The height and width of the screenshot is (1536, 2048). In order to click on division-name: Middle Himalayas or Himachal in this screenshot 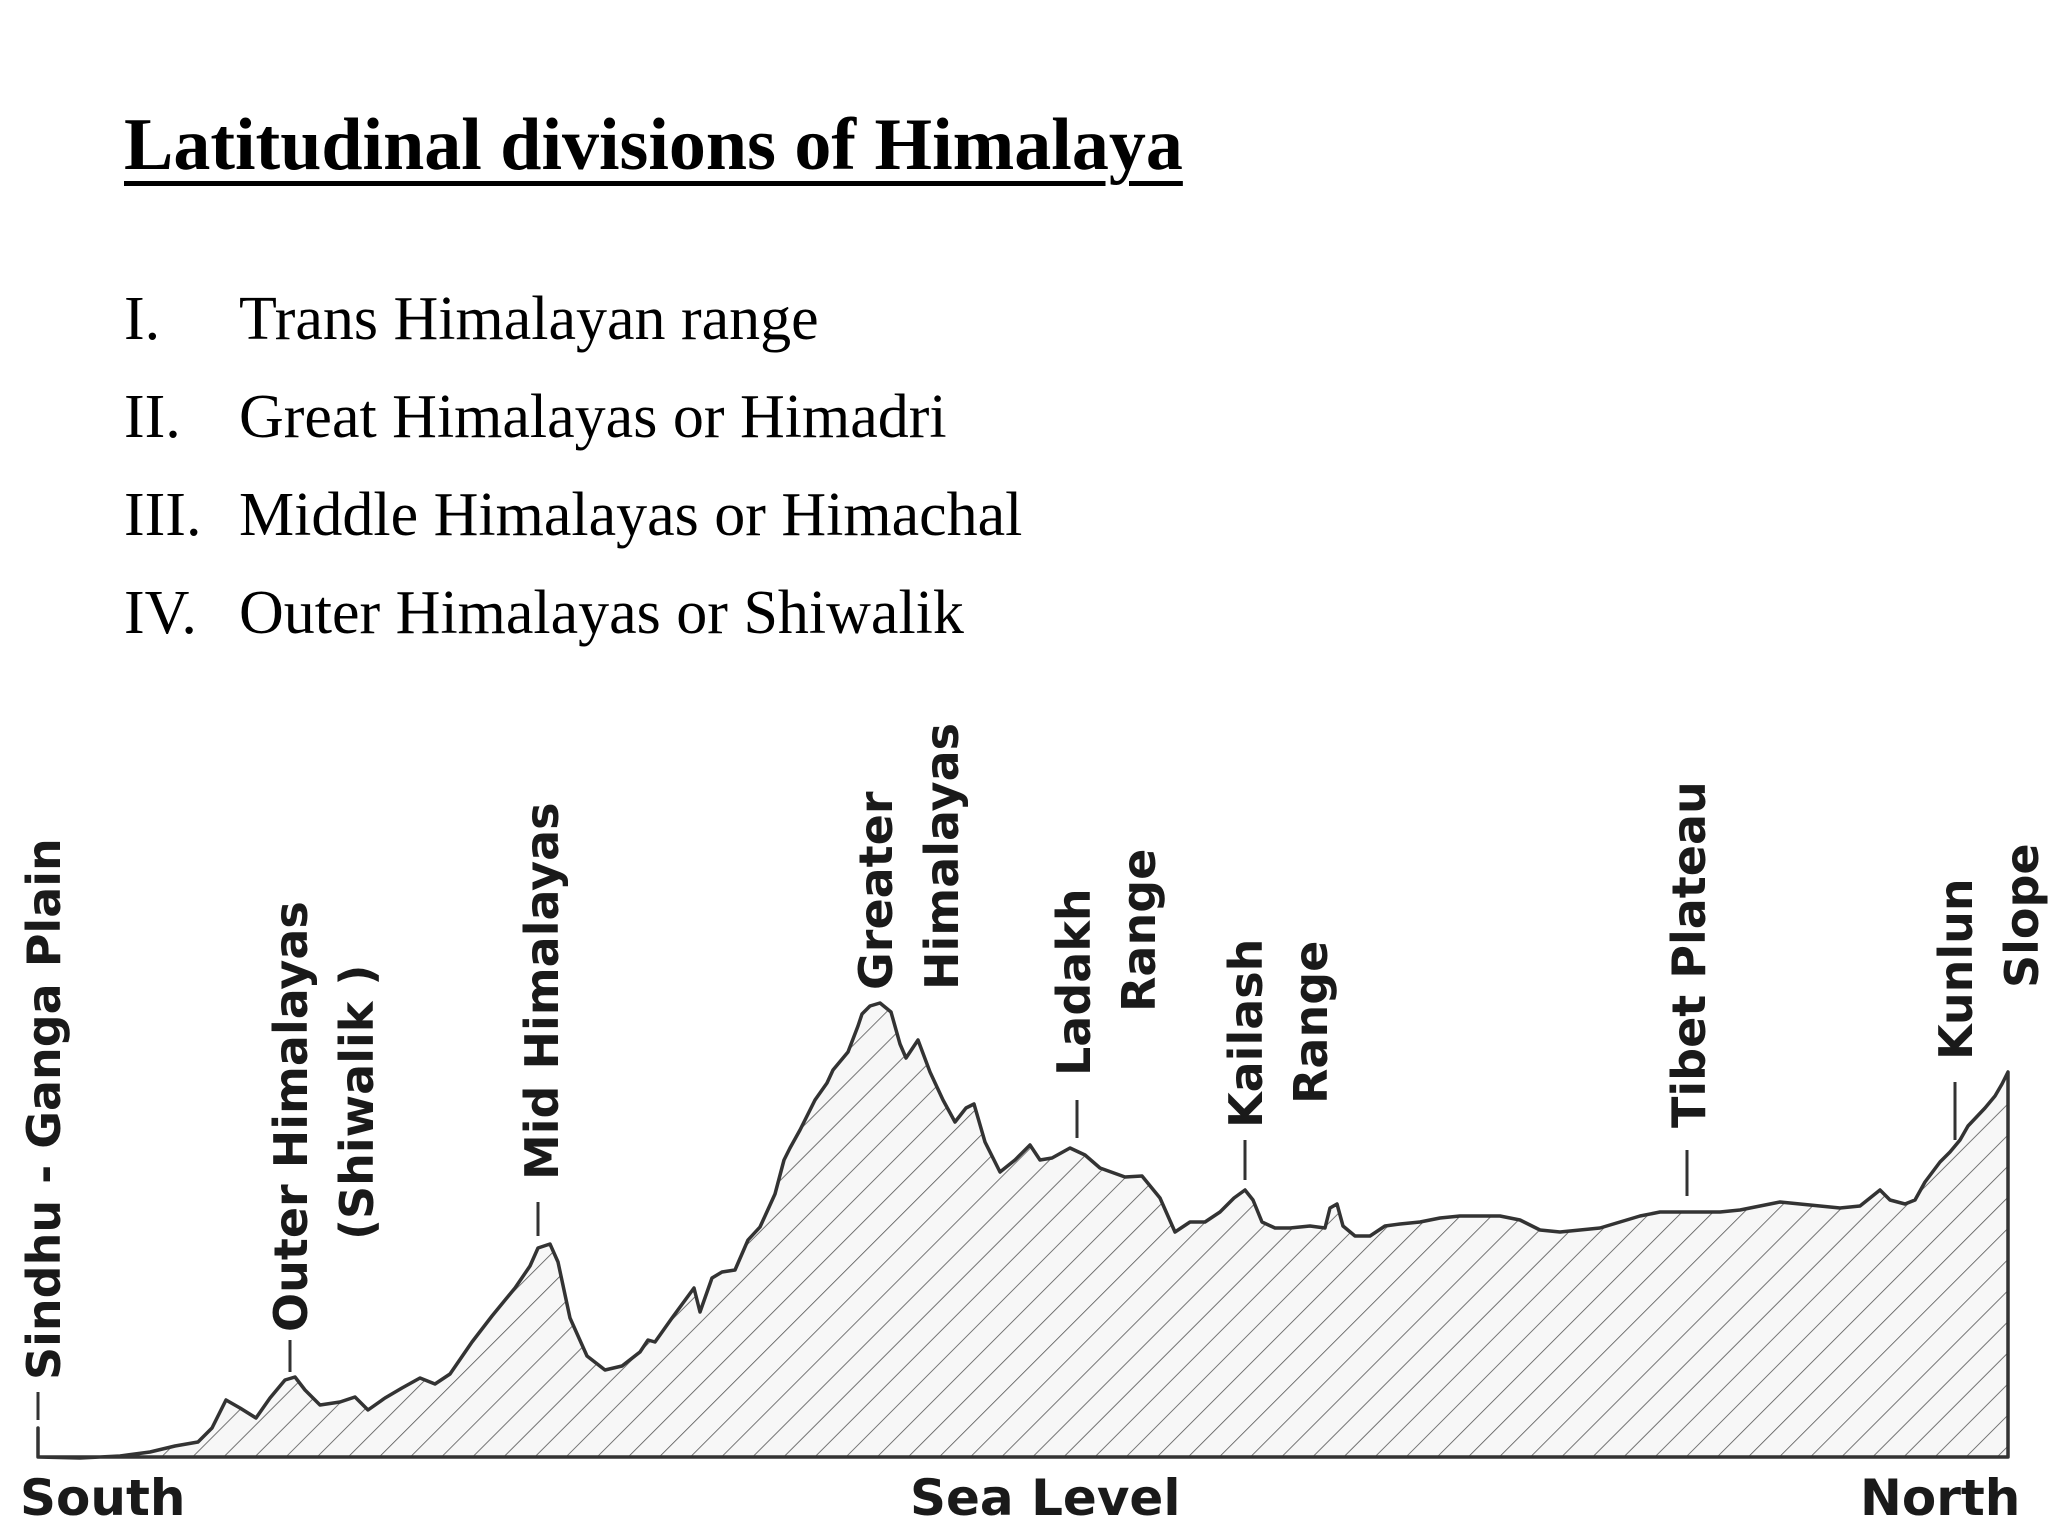, I will do `click(631, 514)`.